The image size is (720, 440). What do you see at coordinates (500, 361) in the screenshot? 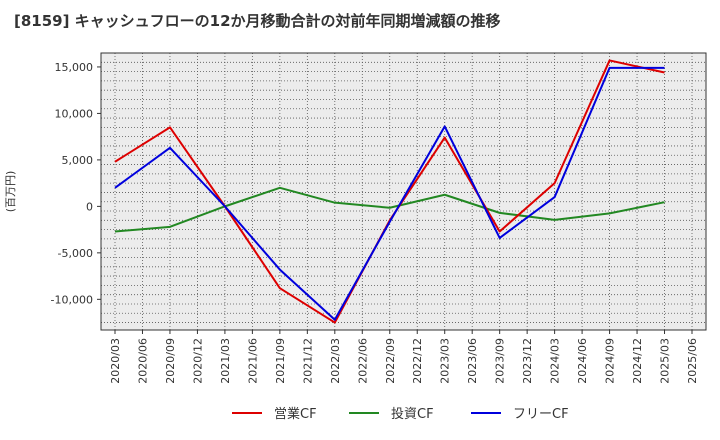
I see `x-tick-label: 2023/09` at bounding box center [500, 361].